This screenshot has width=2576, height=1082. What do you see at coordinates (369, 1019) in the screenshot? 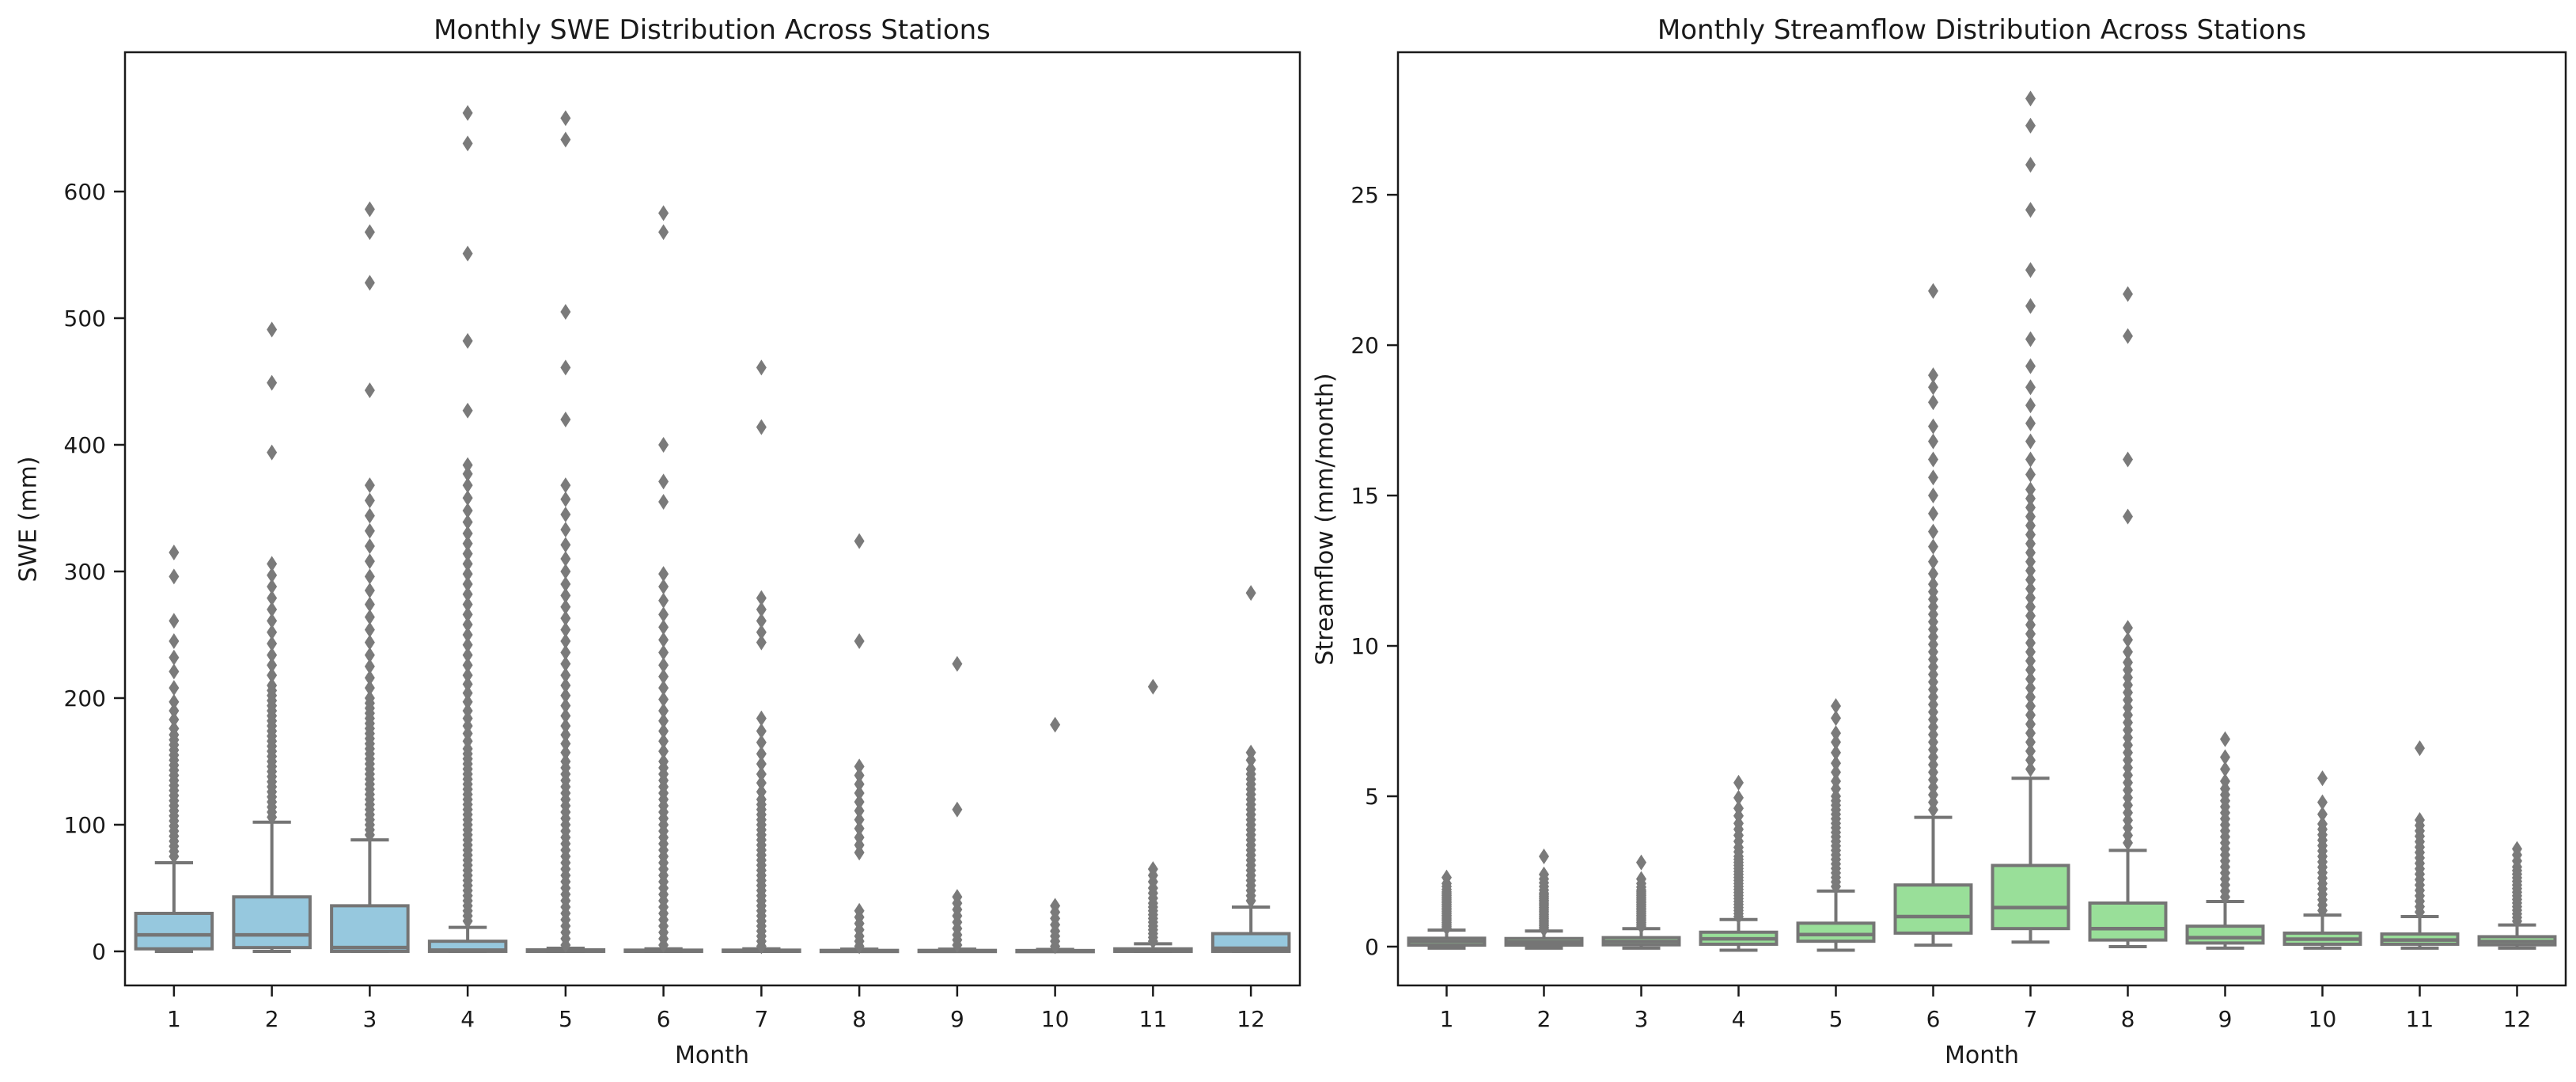
I see `x-tick-label: 3` at bounding box center [369, 1019].